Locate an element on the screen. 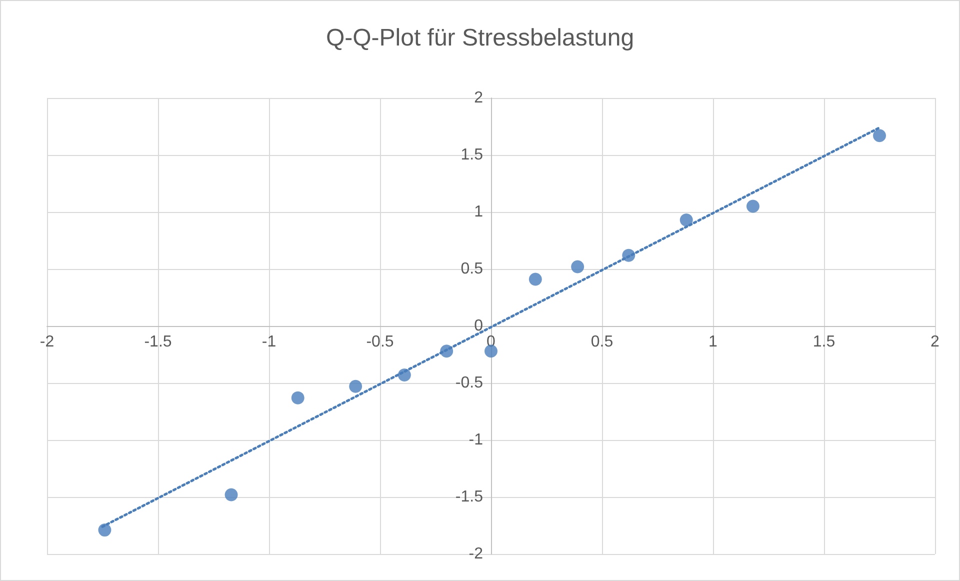 This screenshot has height=581, width=960. x-tick-label: -1.5 is located at coordinates (158, 342).